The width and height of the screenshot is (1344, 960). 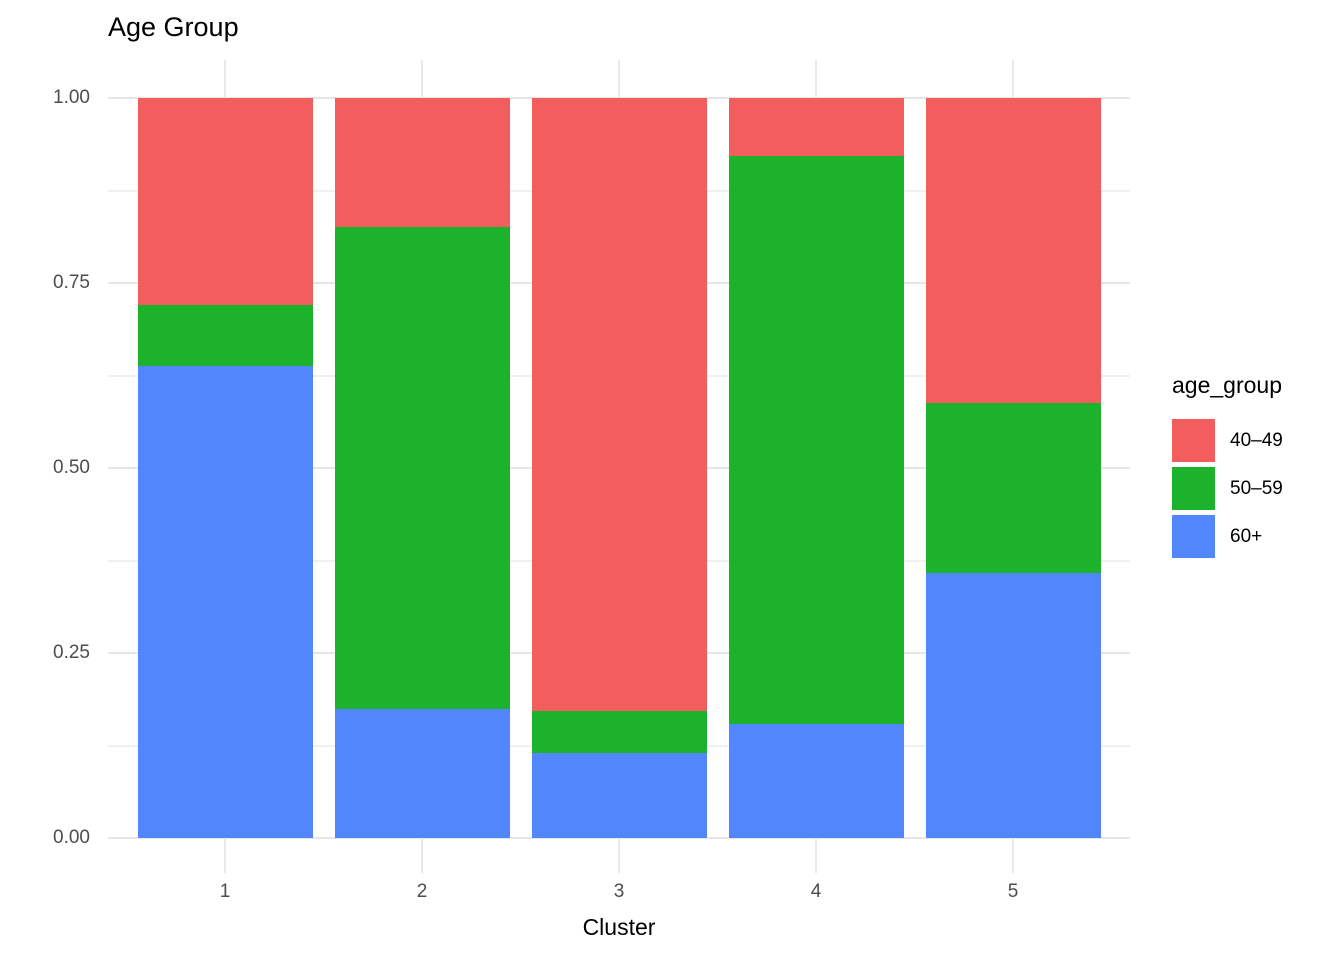 I want to click on y-axis: 1.00 0.75 0.50 0.25 0.00, so click(x=45, y=466).